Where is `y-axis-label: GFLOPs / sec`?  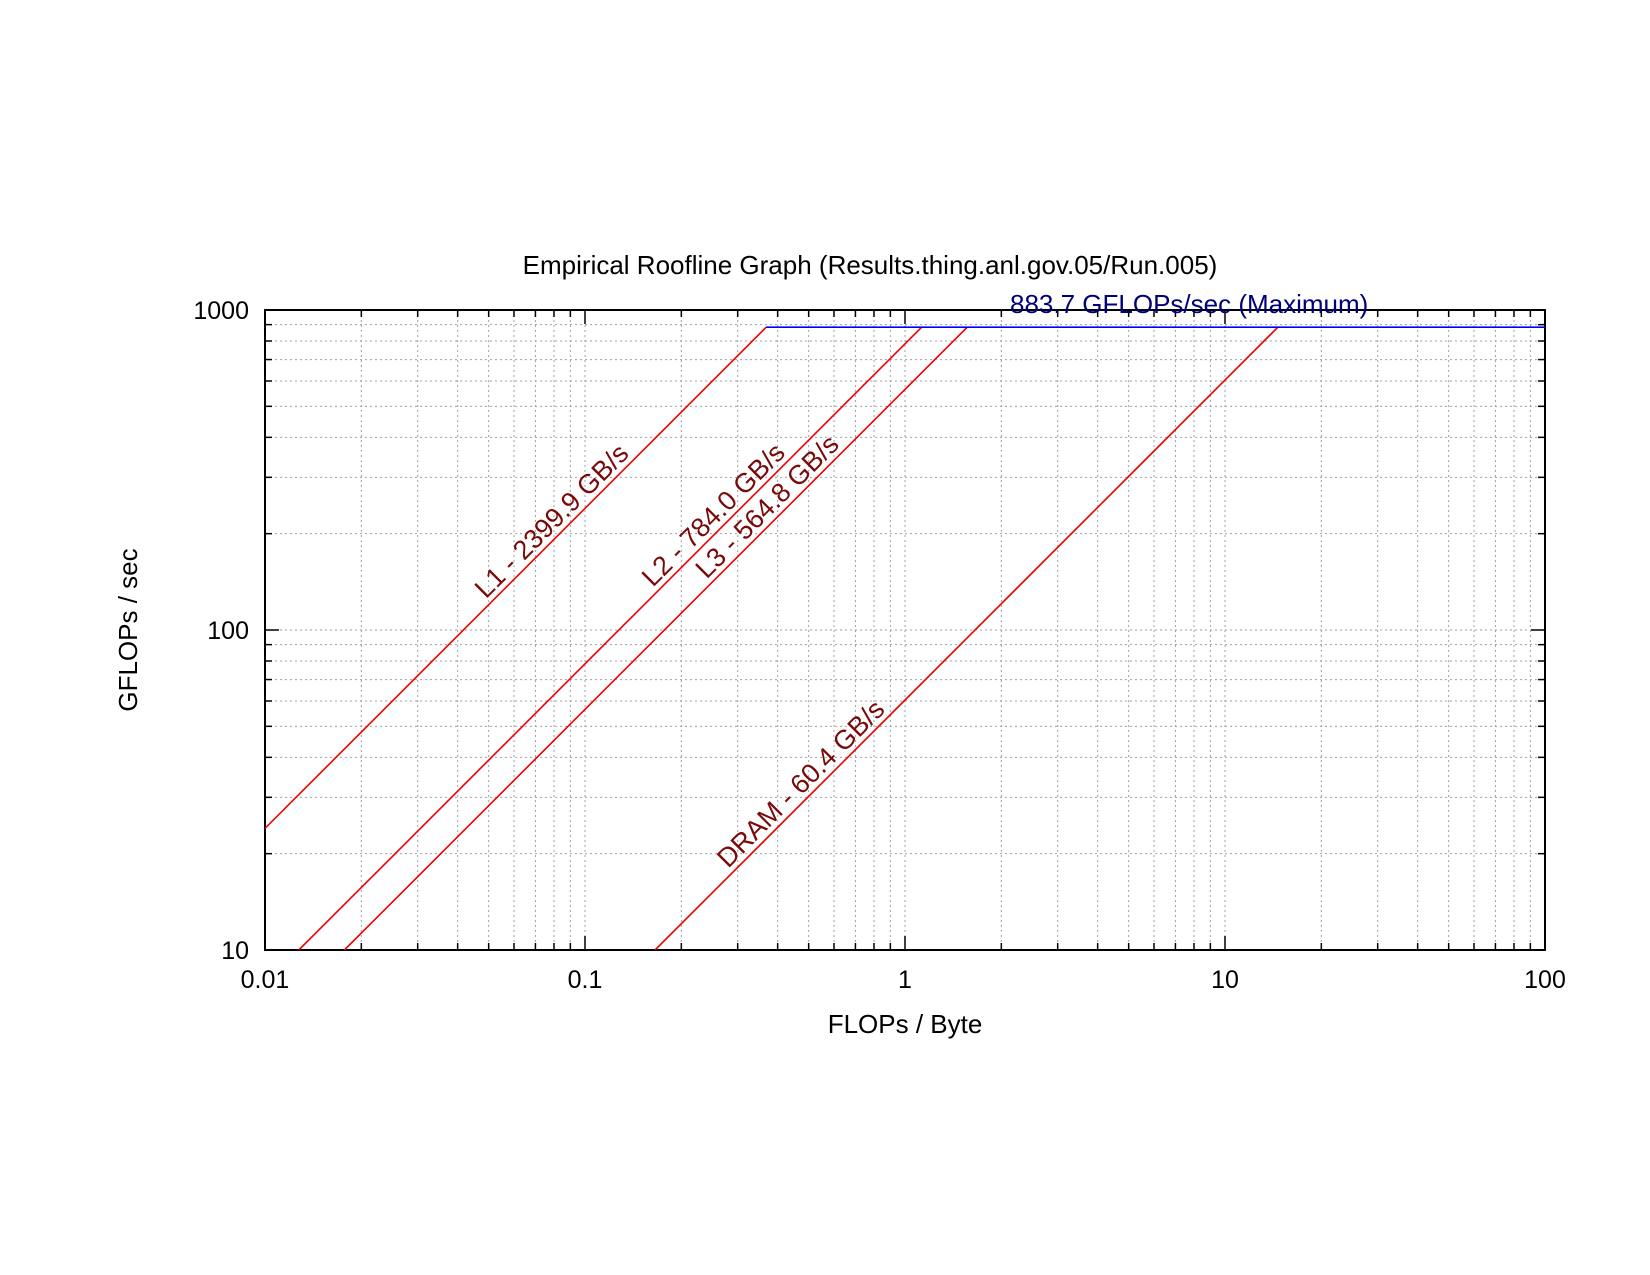
y-axis-label: GFLOPs / sec is located at coordinates (128, 629).